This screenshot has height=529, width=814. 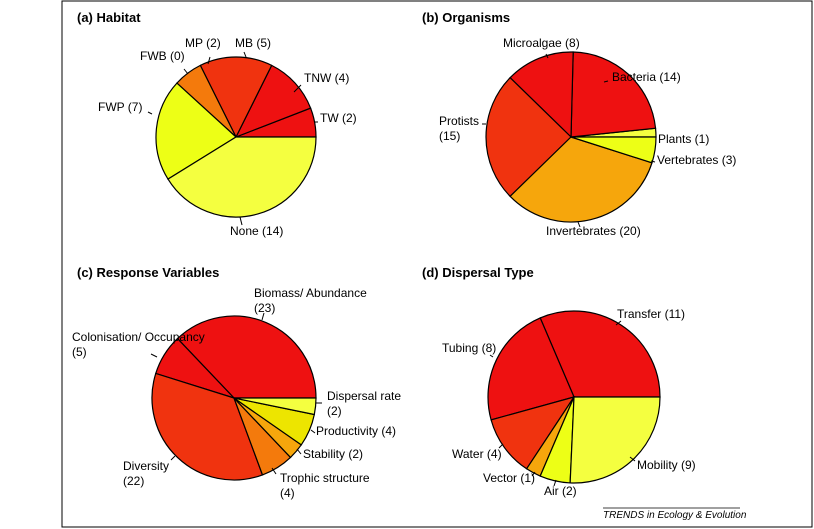 I want to click on slice-label: Bacteria (14), so click(x=646, y=77).